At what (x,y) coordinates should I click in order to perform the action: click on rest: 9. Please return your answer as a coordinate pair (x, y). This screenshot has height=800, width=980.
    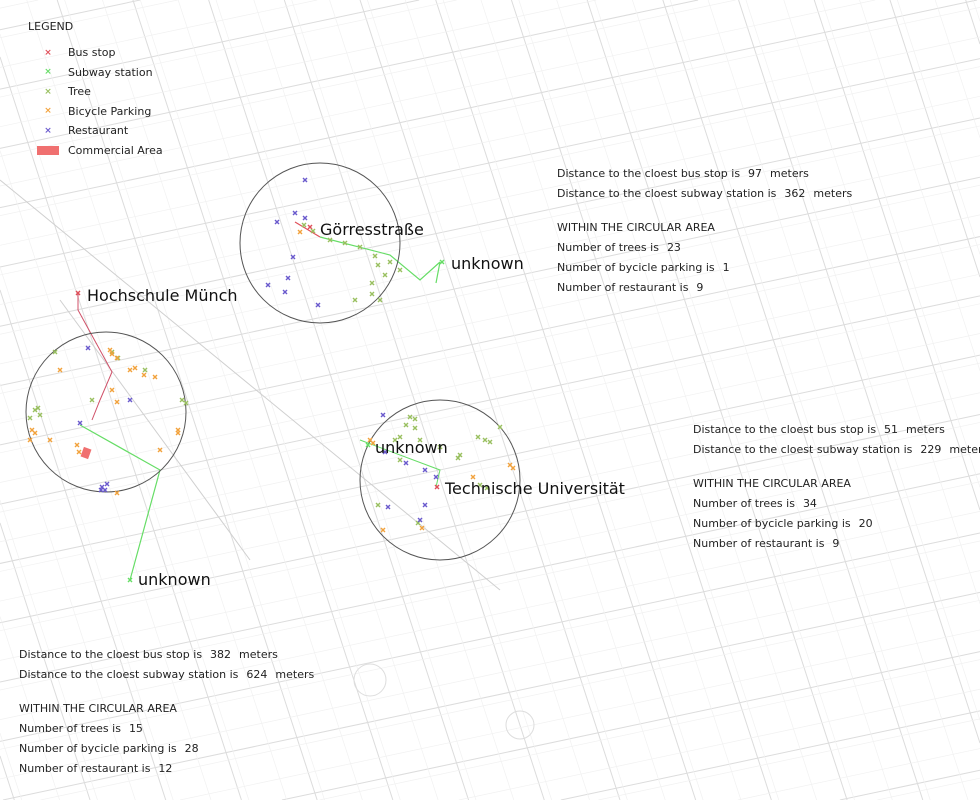
    Looking at the image, I should click on (836, 543).